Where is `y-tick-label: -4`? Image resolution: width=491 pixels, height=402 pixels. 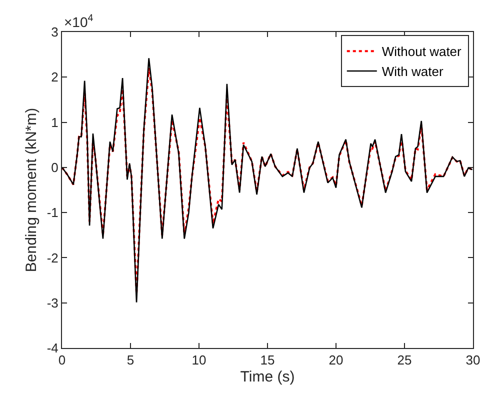
y-tick-label: -4 is located at coordinates (52, 348).